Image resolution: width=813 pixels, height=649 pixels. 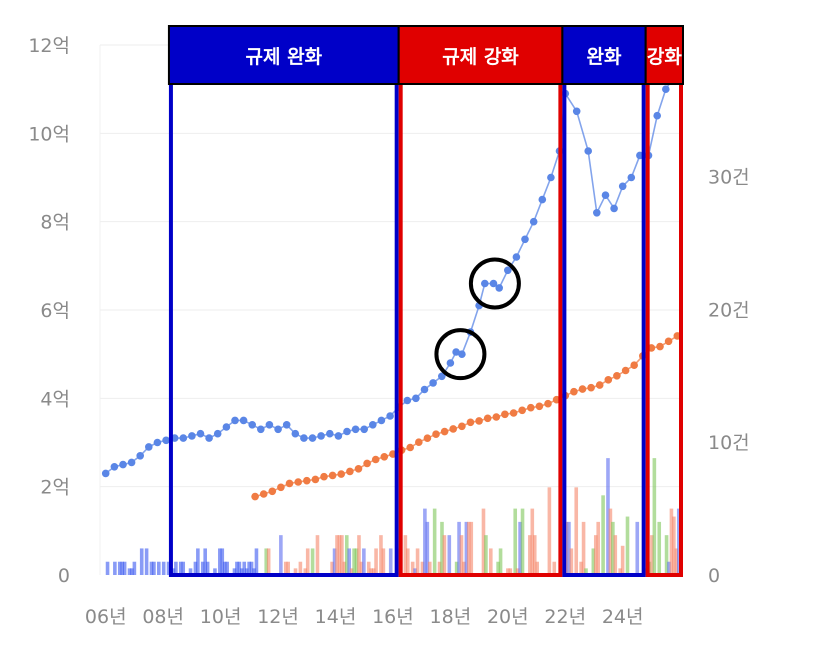 I want to click on y-left-tick-label: 10억, so click(x=49, y=134).